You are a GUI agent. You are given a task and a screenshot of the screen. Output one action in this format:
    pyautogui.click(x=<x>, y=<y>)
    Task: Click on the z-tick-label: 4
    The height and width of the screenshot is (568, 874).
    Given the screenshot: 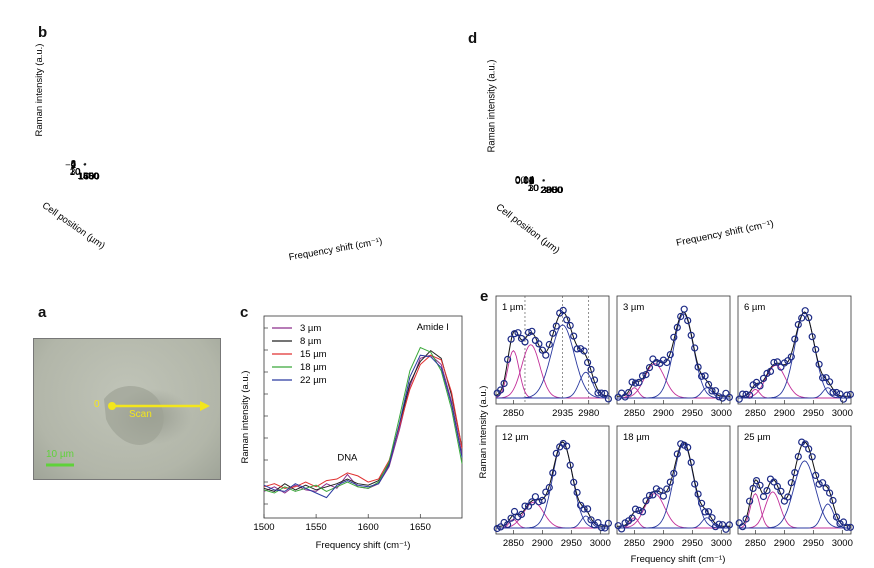 What is the action you would take?
    pyautogui.click(x=73, y=164)
    